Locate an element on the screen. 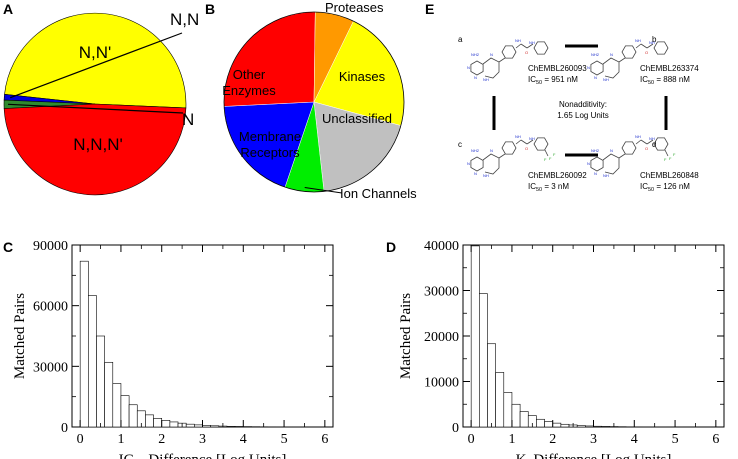 This screenshot has width=738, height=459. hist-c-ylabel: Matched Pairs is located at coordinates (20, 336).